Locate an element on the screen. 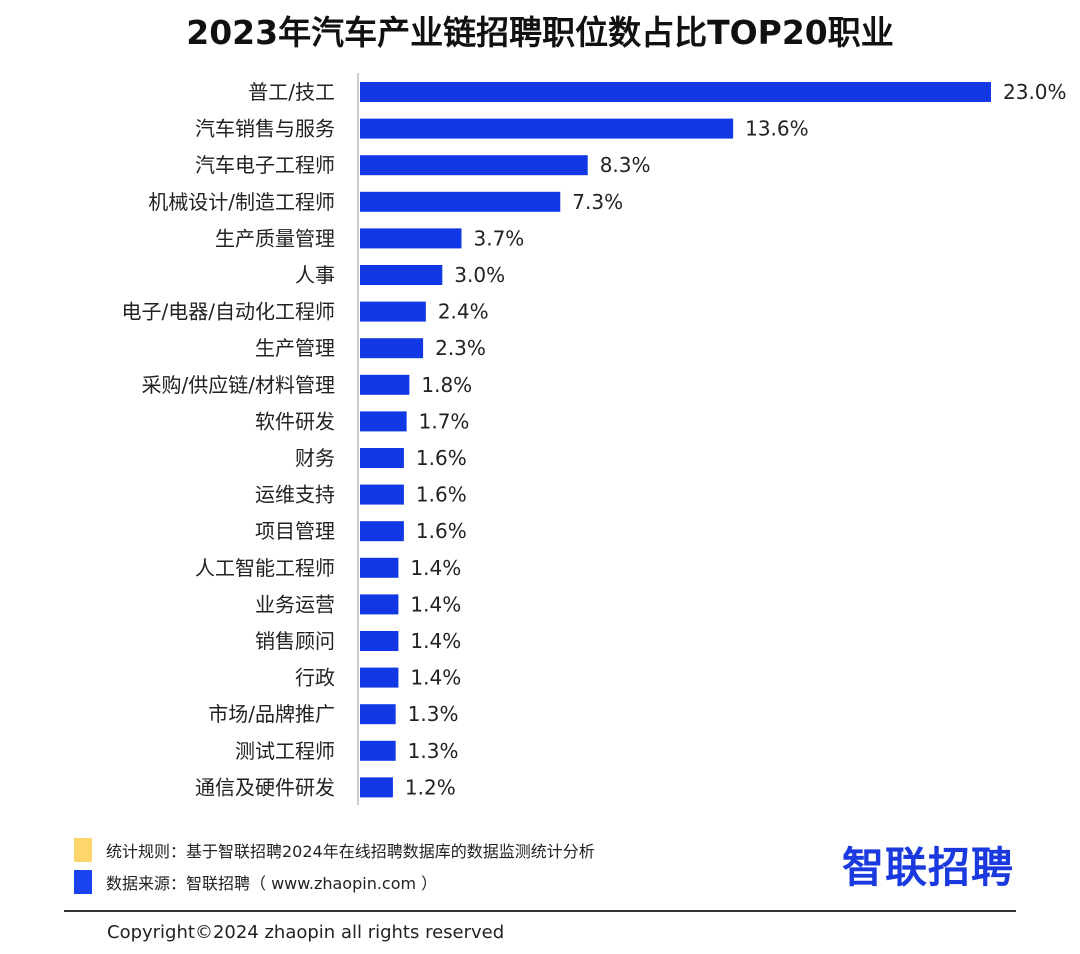 This screenshot has width=1080, height=954. legend-swatch-yellow is located at coordinates (83, 850).